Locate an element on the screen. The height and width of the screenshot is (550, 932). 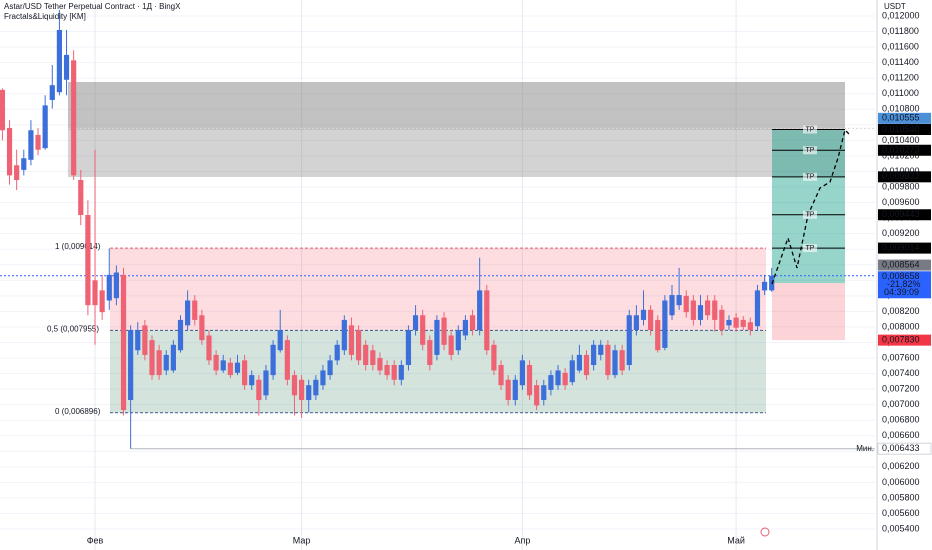
y-tick-label: 0,009800 is located at coordinates (901, 186).